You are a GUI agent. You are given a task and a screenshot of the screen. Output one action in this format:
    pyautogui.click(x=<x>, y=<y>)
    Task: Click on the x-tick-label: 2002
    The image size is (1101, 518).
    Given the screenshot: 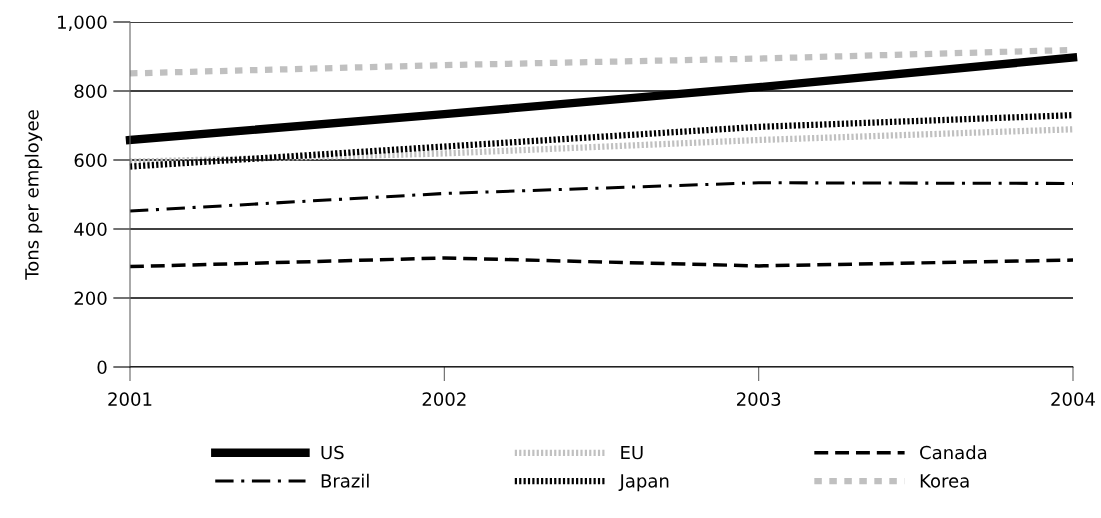 What is the action you would take?
    pyautogui.click(x=444, y=399)
    